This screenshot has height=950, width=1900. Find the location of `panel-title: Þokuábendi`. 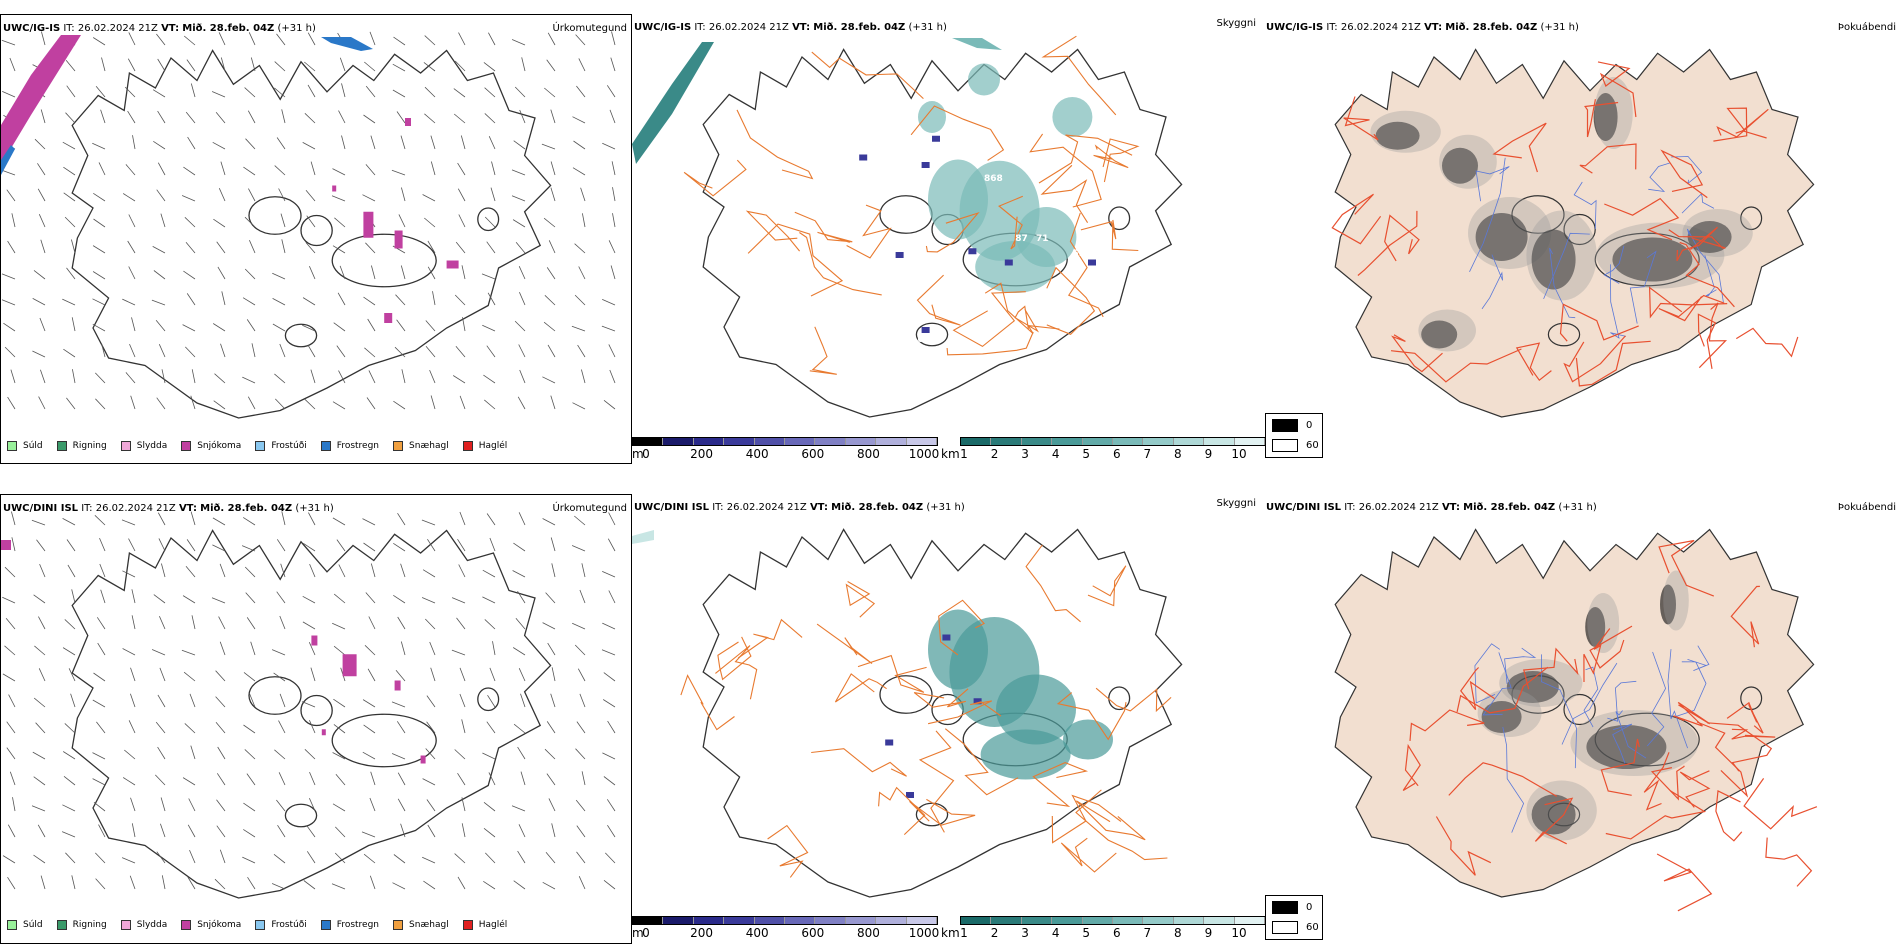

panel-title: Þokuábendi is located at coordinates (1866, 27).